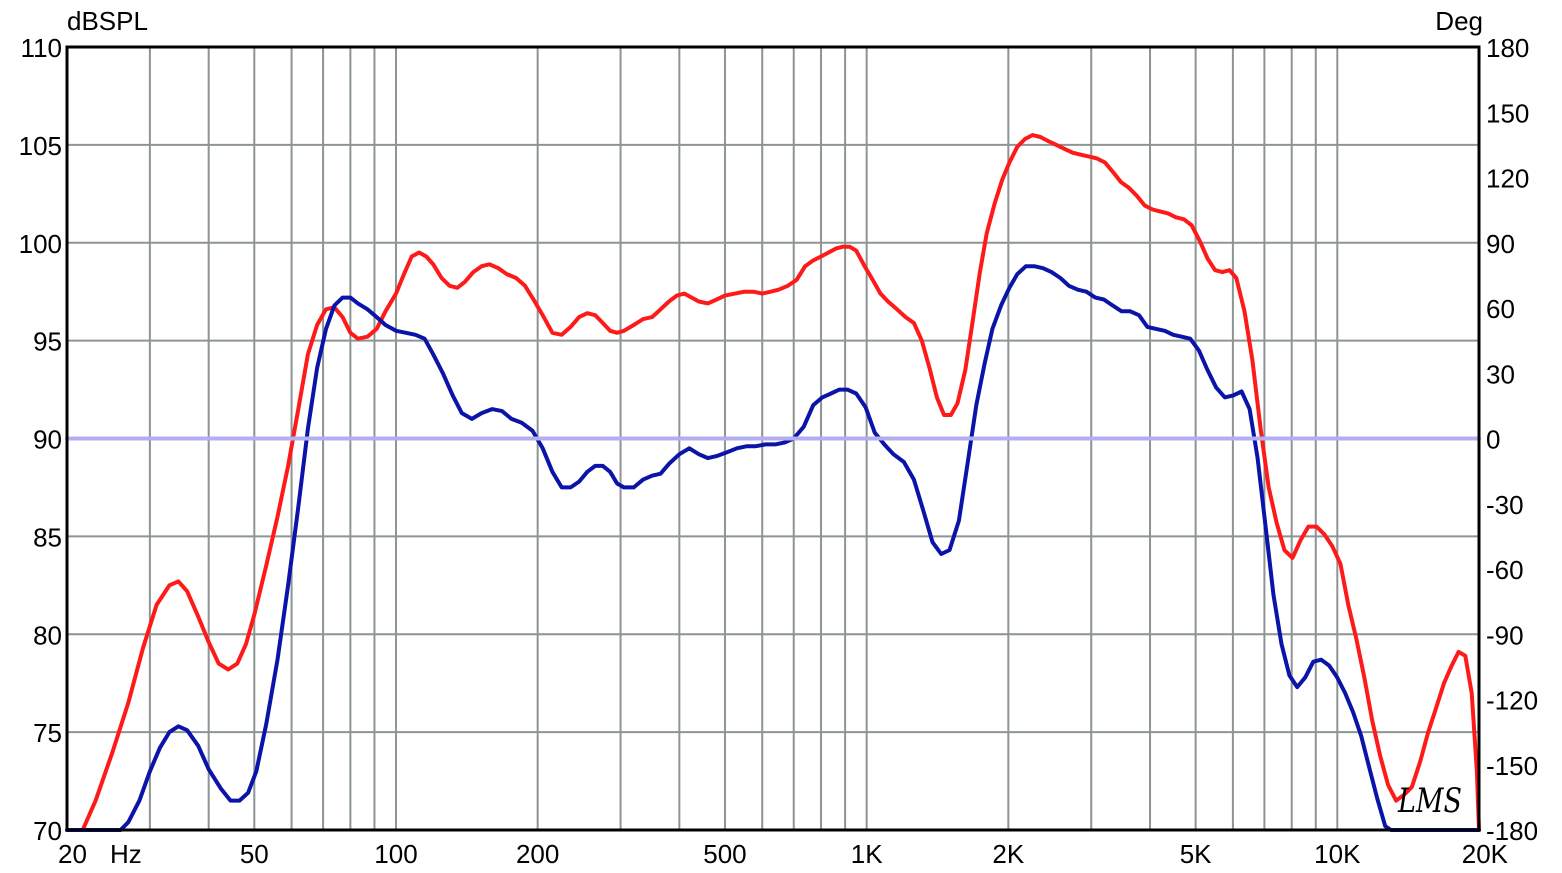 This screenshot has width=1562, height=873. What do you see at coordinates (1459, 21) in the screenshot?
I see `y-axis-right-title: Deg` at bounding box center [1459, 21].